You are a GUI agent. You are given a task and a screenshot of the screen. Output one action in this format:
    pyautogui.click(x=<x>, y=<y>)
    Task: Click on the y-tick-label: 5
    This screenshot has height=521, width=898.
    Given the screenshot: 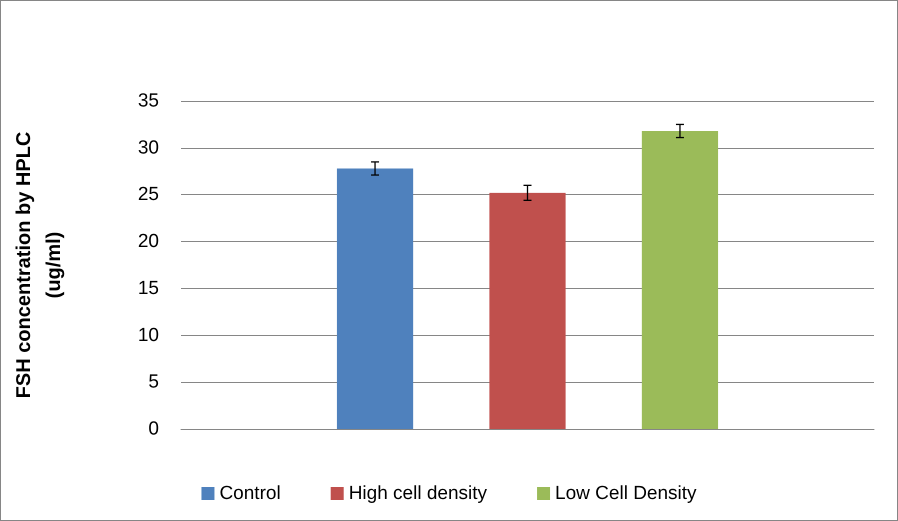 What is the action you would take?
    pyautogui.click(x=153, y=382)
    